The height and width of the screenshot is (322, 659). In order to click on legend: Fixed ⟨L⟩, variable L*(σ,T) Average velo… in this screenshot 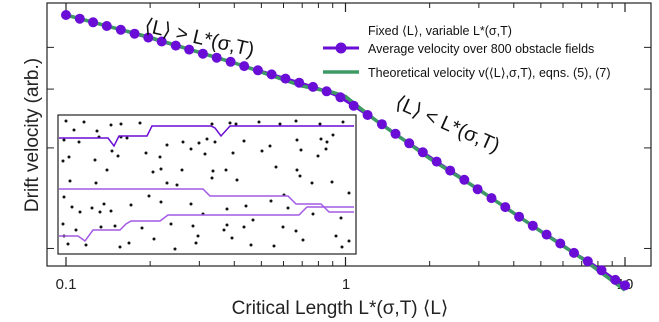, I will do `click(467, 52)`.